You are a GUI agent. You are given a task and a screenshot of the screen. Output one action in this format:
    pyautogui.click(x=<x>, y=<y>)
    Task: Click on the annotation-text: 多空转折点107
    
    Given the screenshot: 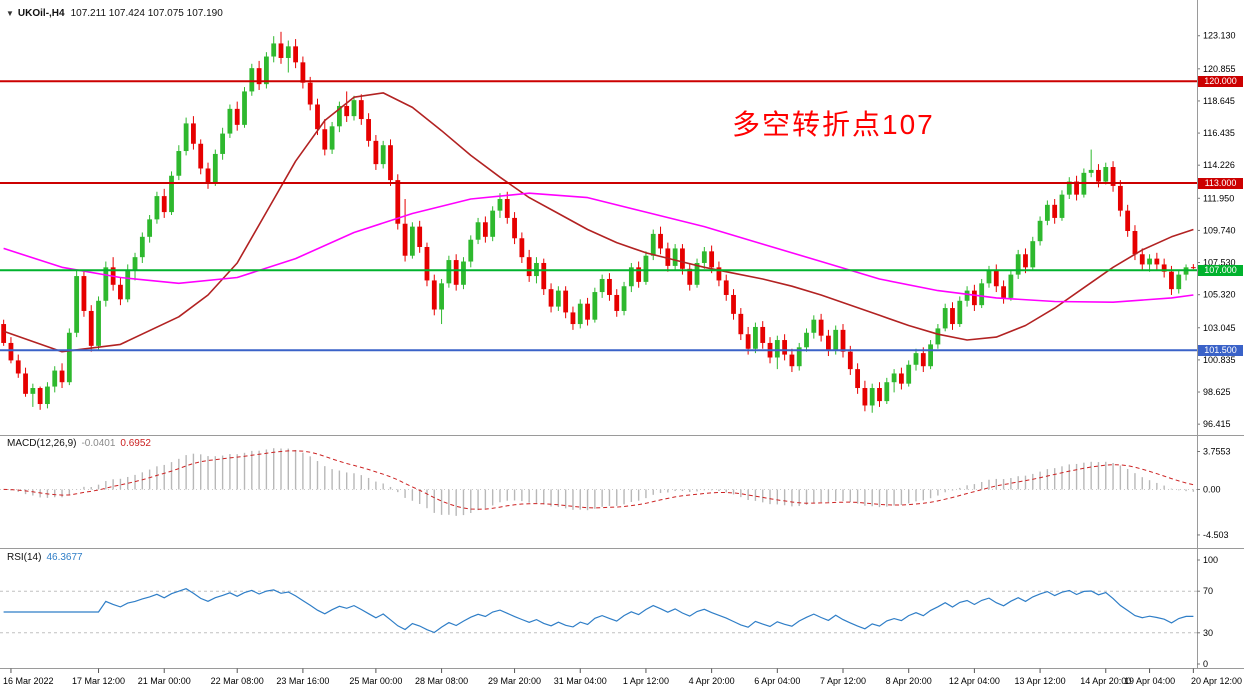 What is the action you would take?
    pyautogui.click(x=833, y=124)
    